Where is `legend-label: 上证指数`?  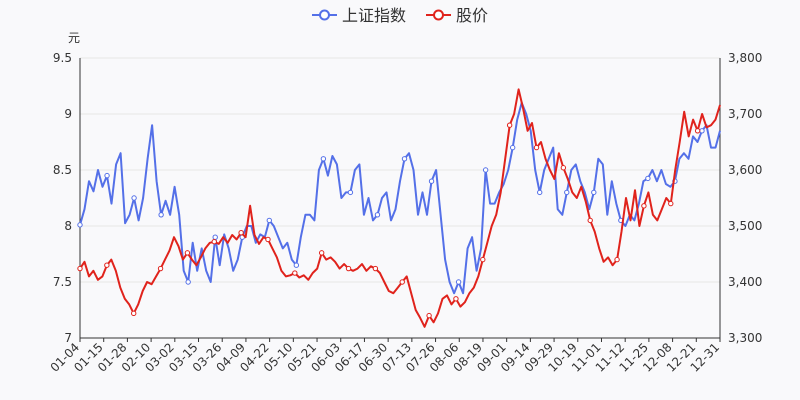
legend-label: 上证指数 is located at coordinates (374, 15).